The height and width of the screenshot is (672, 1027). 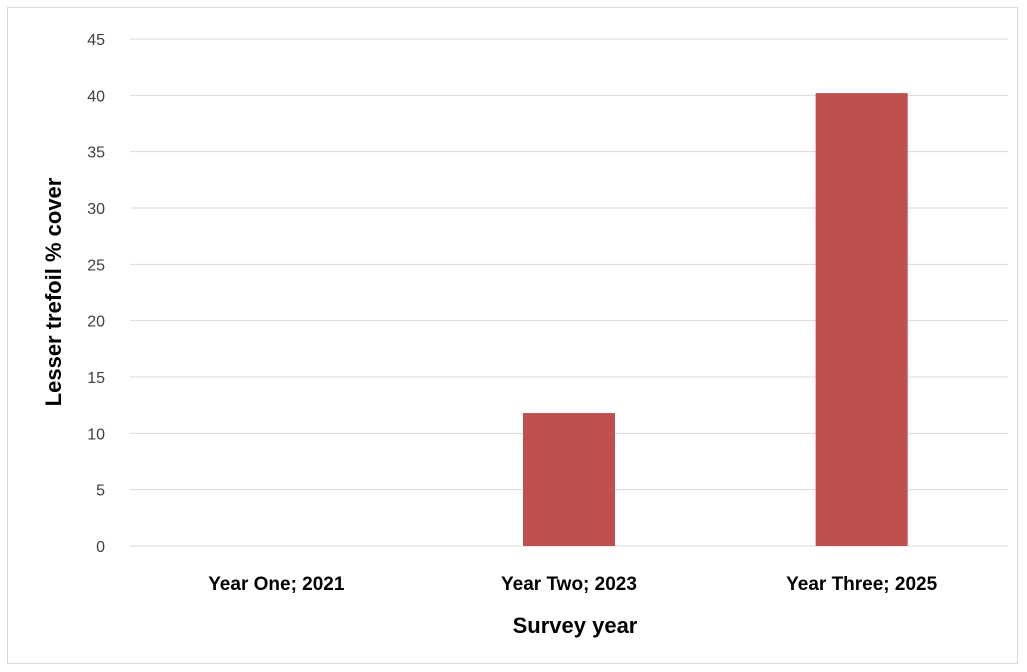 What do you see at coordinates (96, 40) in the screenshot?
I see `y-tick-label: 45` at bounding box center [96, 40].